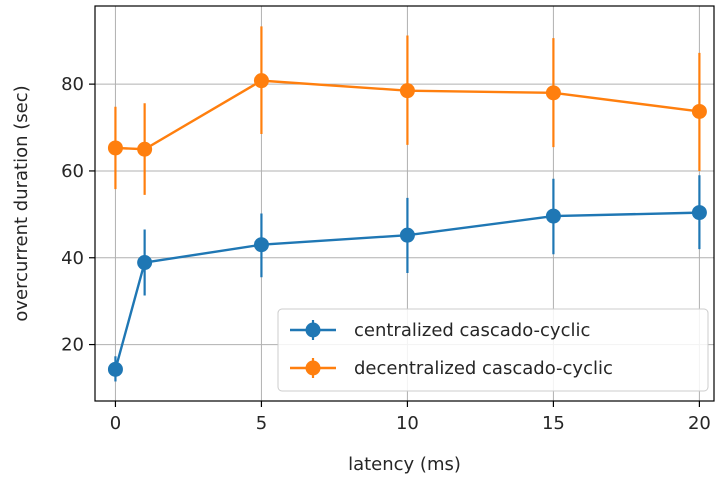 Image resolution: width=715 pixels, height=478 pixels. What do you see at coordinates (72, 84) in the screenshot?
I see `y-tick-label: 80` at bounding box center [72, 84].